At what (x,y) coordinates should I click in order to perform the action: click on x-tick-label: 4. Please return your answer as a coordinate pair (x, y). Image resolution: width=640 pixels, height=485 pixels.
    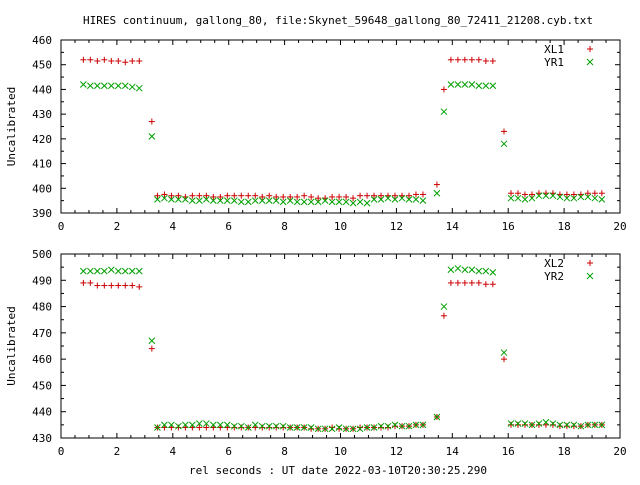
    Looking at the image, I should click on (172, 451).